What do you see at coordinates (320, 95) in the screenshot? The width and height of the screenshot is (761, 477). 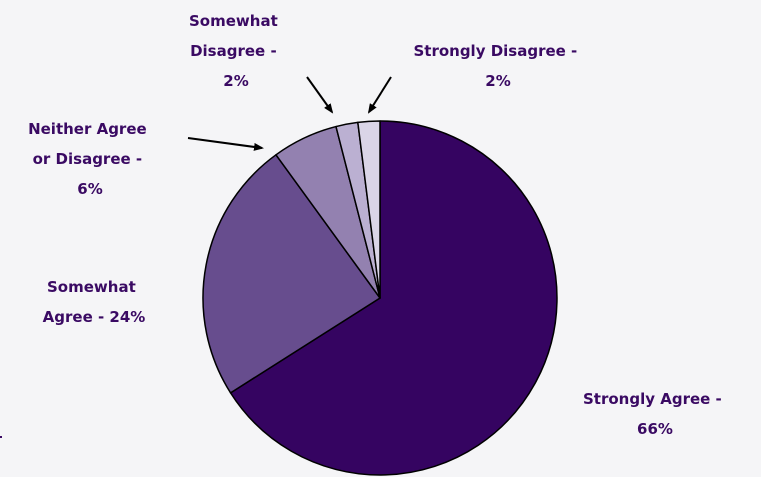 I see `arrow-somewhat-disagree` at bounding box center [320, 95].